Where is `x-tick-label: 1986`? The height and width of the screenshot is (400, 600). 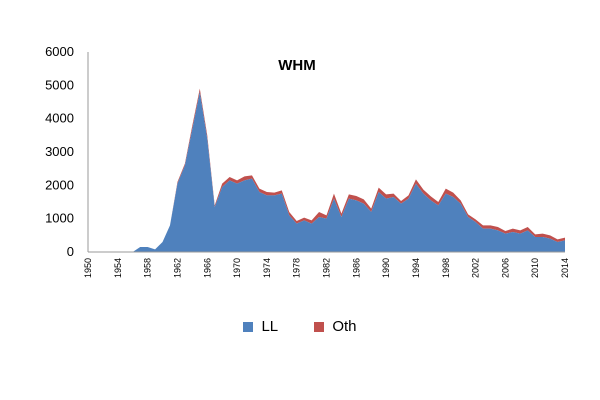
x-tick-label: 1986 is located at coordinates (356, 268).